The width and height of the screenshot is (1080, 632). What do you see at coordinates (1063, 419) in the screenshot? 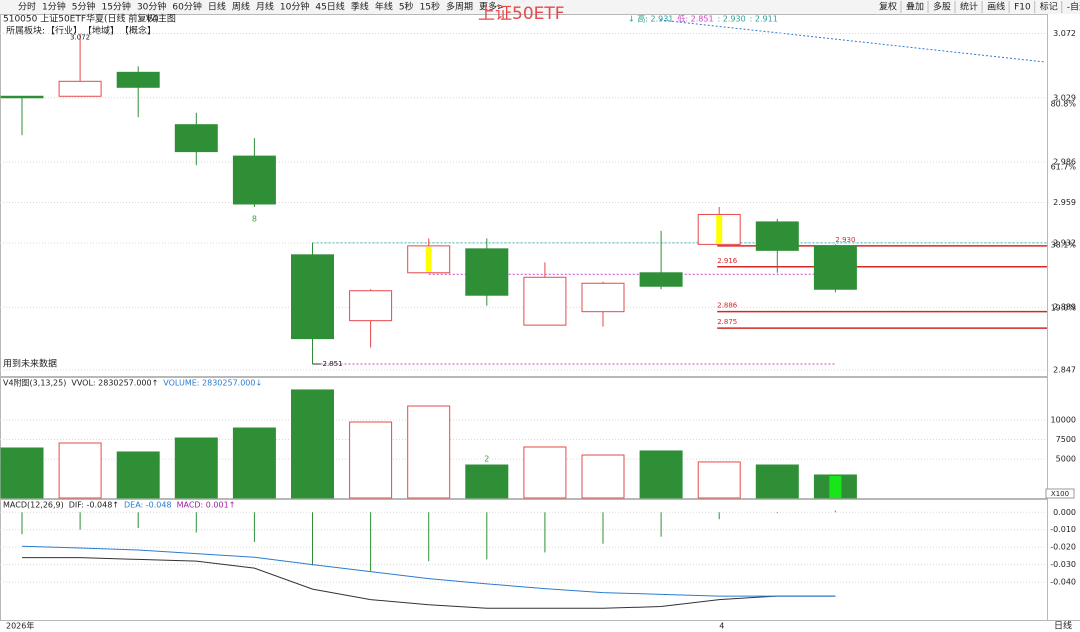
I see `y-tick-label: 10000` at bounding box center [1063, 419].